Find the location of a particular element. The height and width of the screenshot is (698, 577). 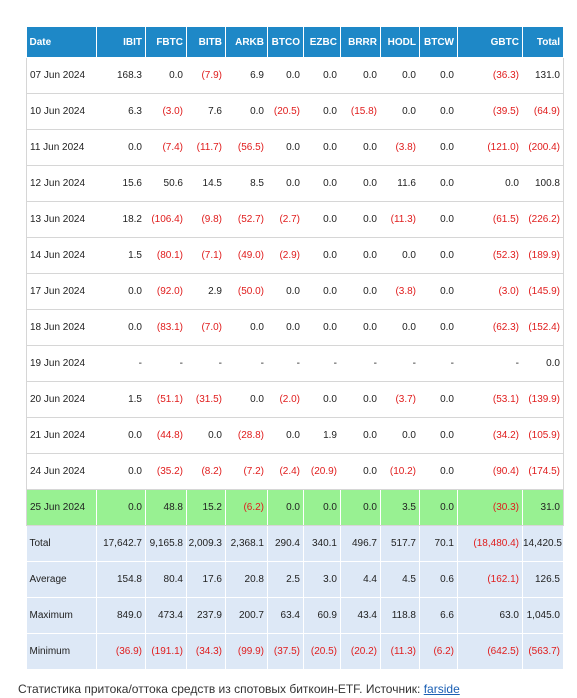

cell-btcw: (6.2) is located at coordinates (438, 651).